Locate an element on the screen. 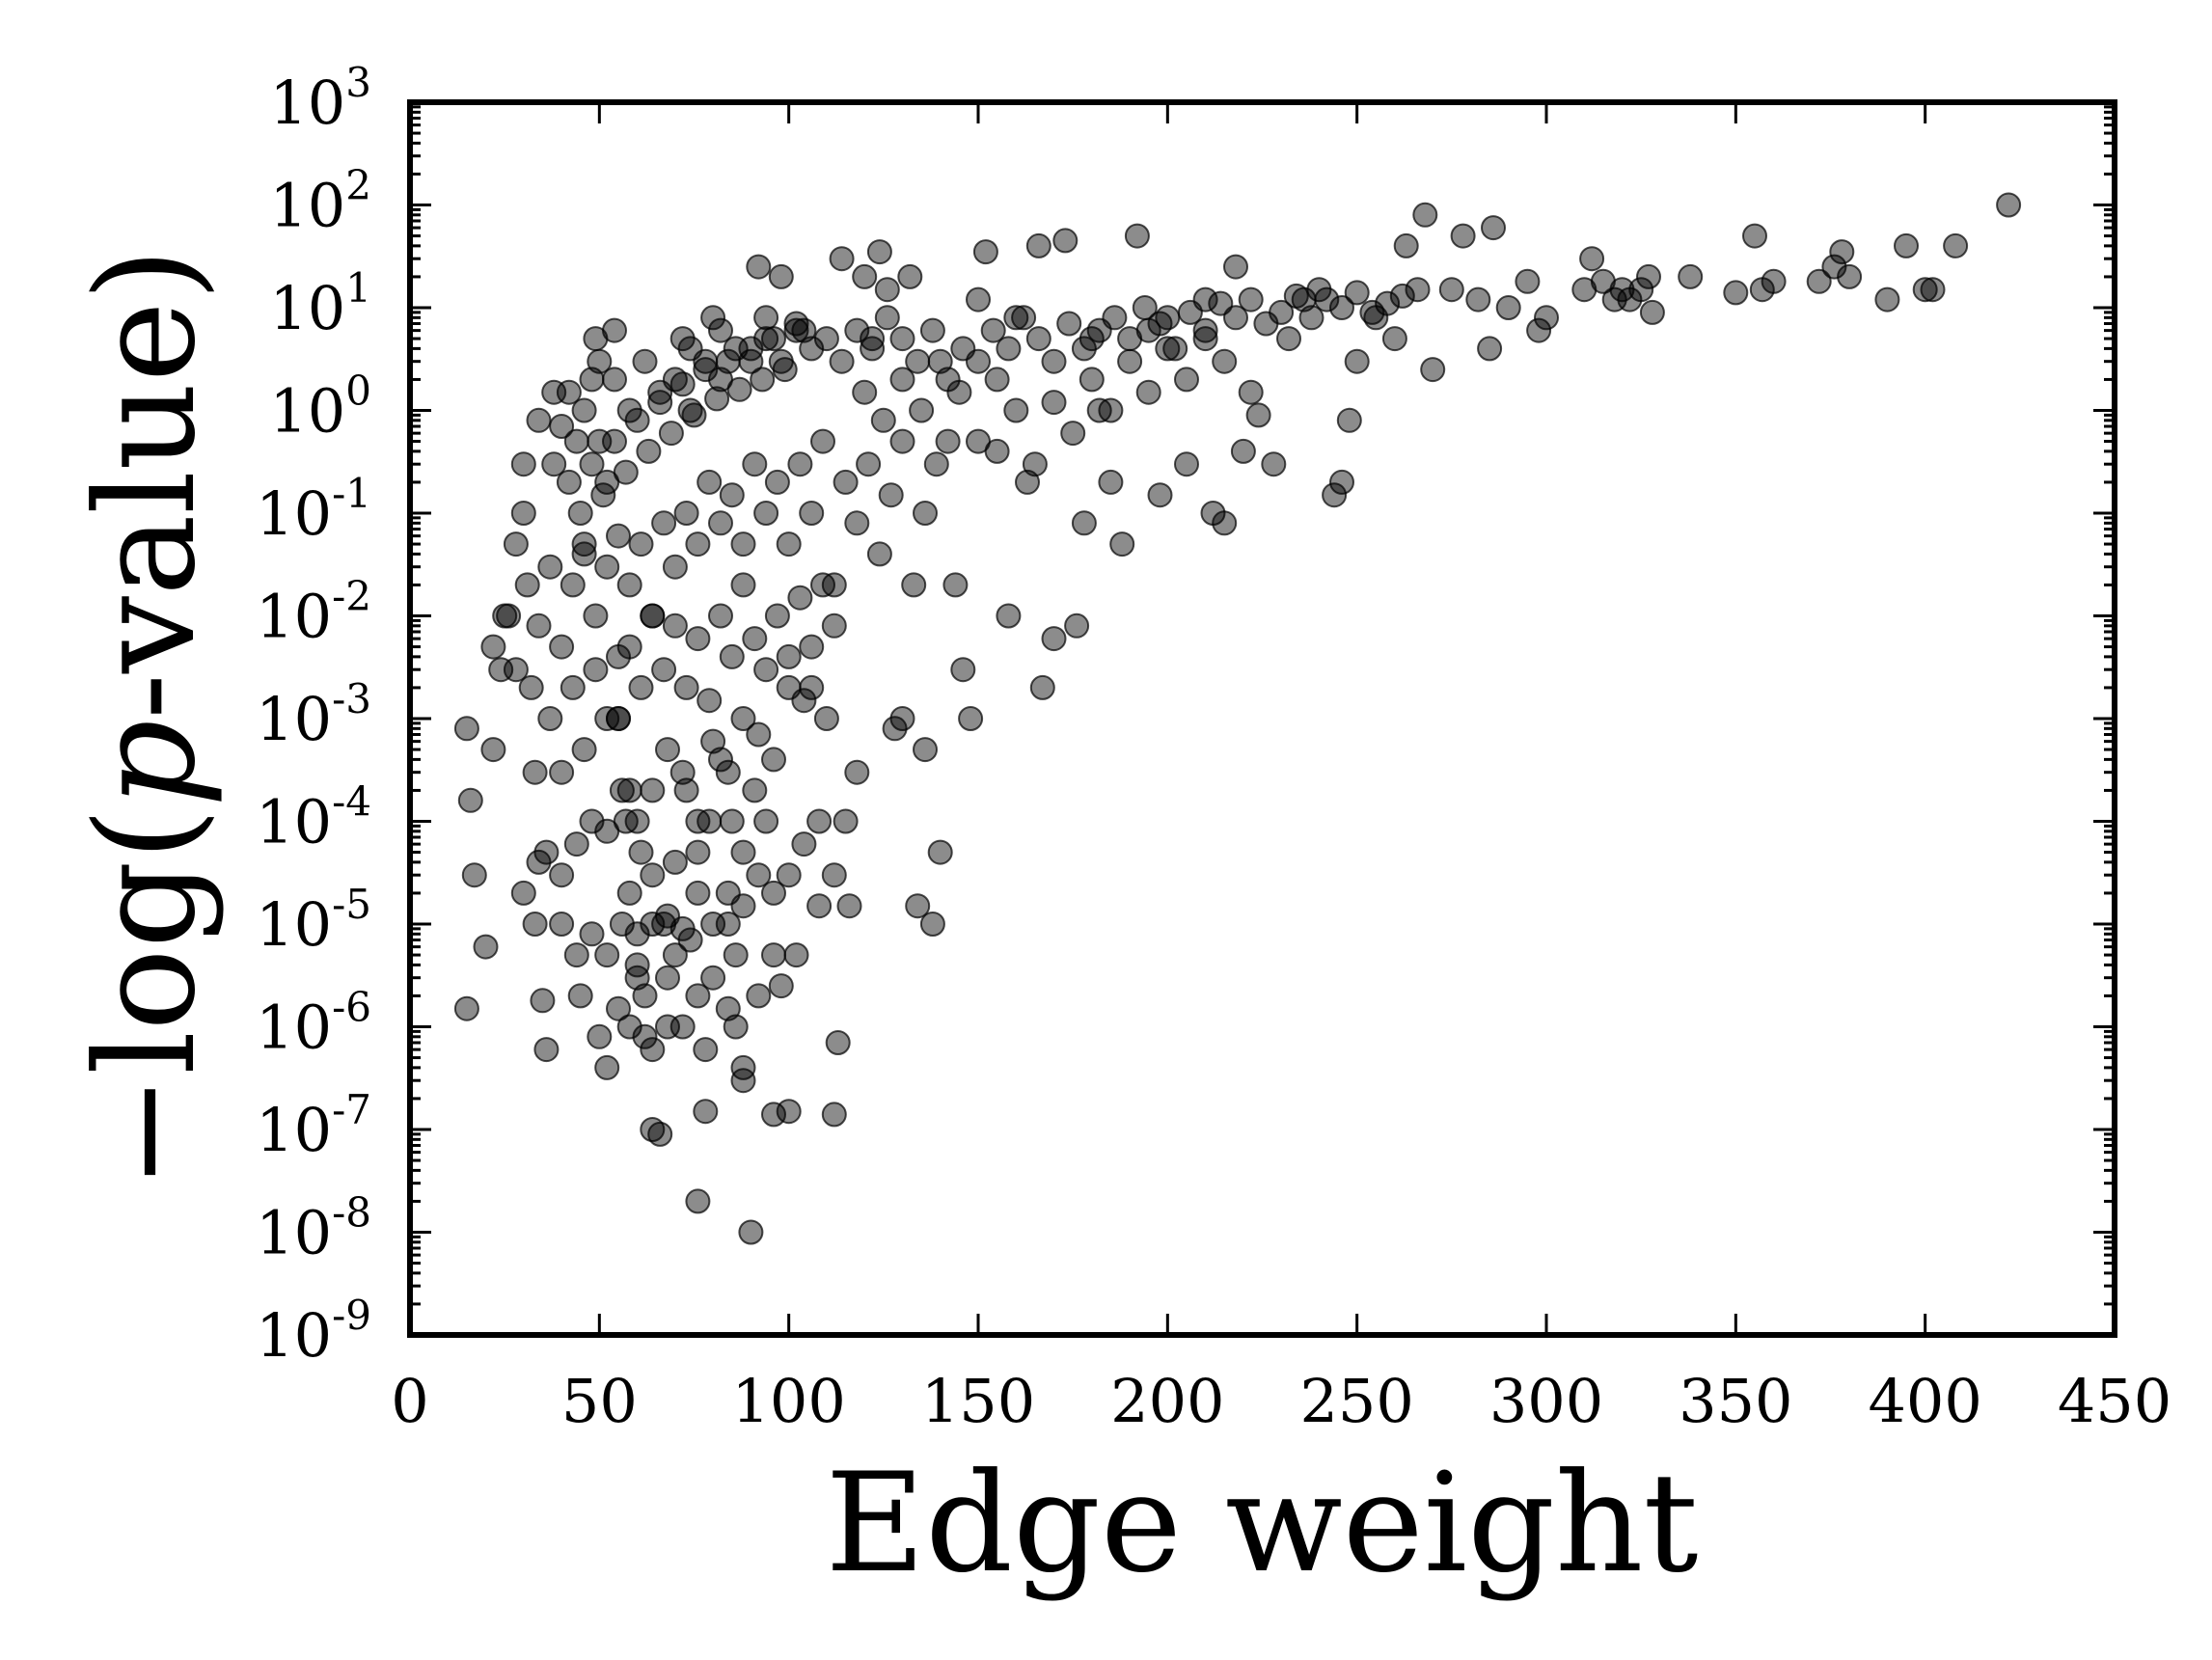 This screenshot has width=2212, height=1660. x-tick-label: 450 is located at coordinates (2114, 1401).